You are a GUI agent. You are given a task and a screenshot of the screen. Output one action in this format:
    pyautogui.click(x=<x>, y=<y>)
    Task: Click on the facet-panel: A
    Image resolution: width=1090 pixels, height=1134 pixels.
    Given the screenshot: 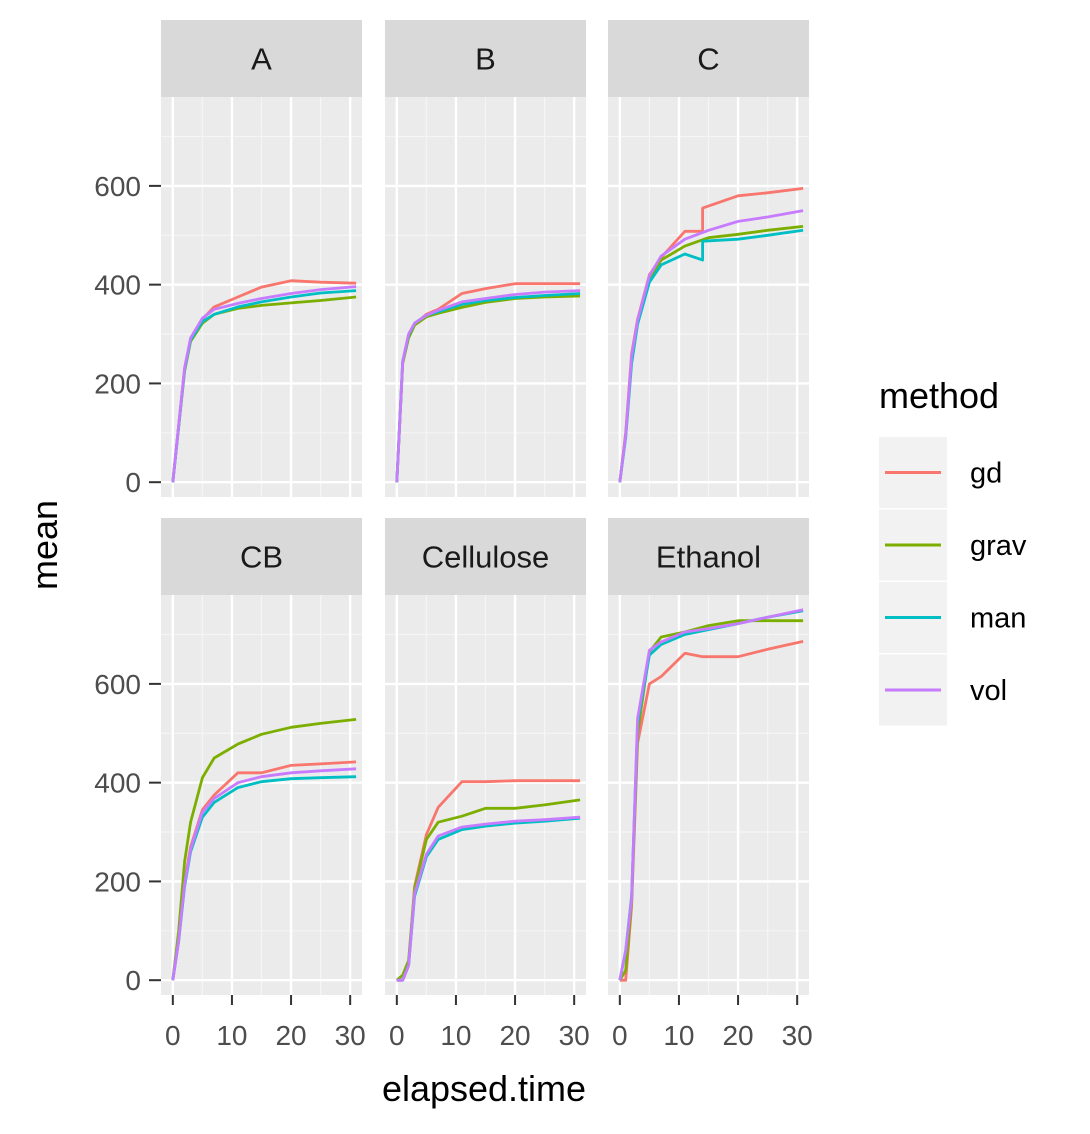 What is the action you would take?
    pyautogui.click(x=261, y=258)
    